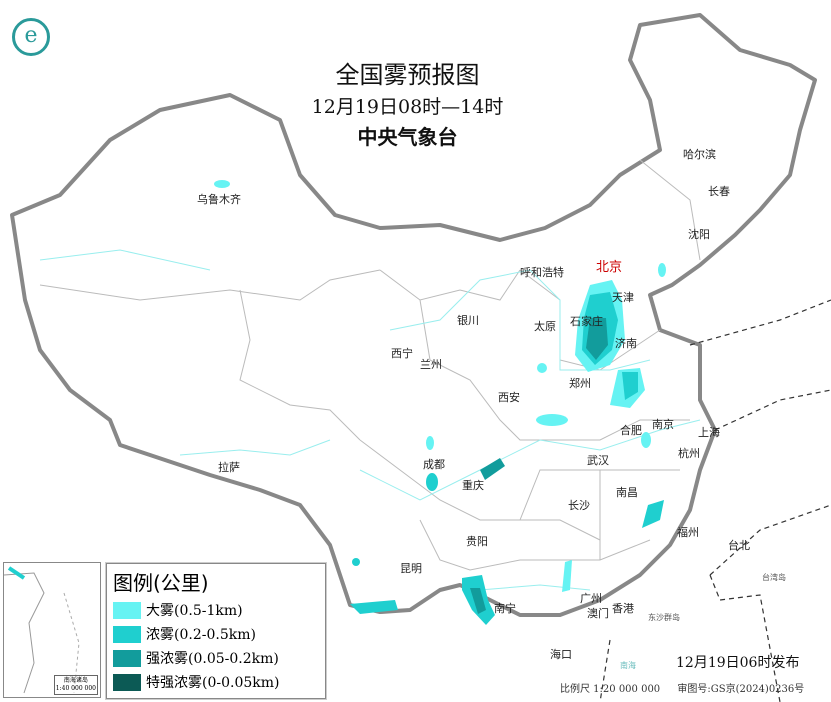 This screenshot has height=702, width=831. Describe the element at coordinates (591, 598) in the screenshot. I see `city-label: 广州` at that location.